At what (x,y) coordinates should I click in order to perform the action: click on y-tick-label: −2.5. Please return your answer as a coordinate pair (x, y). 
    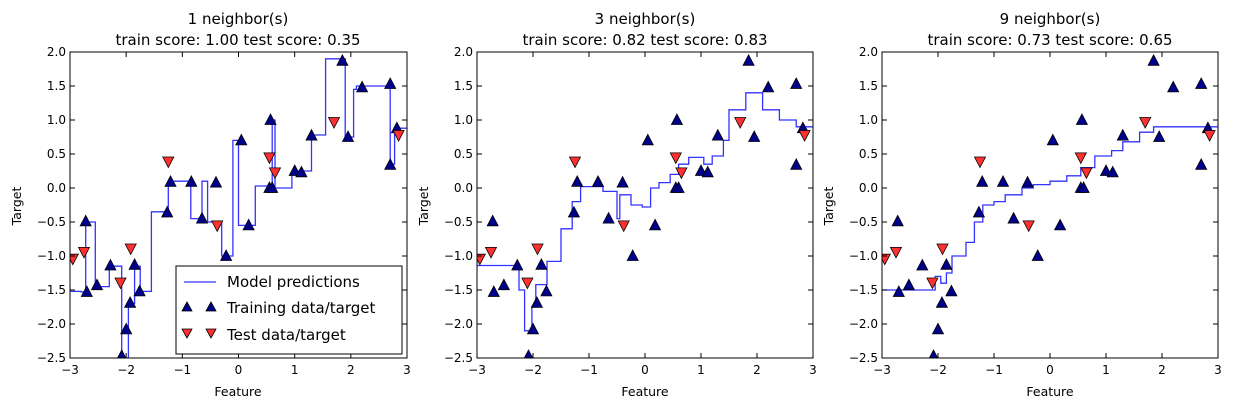
    Looking at the image, I should click on (51, 358).